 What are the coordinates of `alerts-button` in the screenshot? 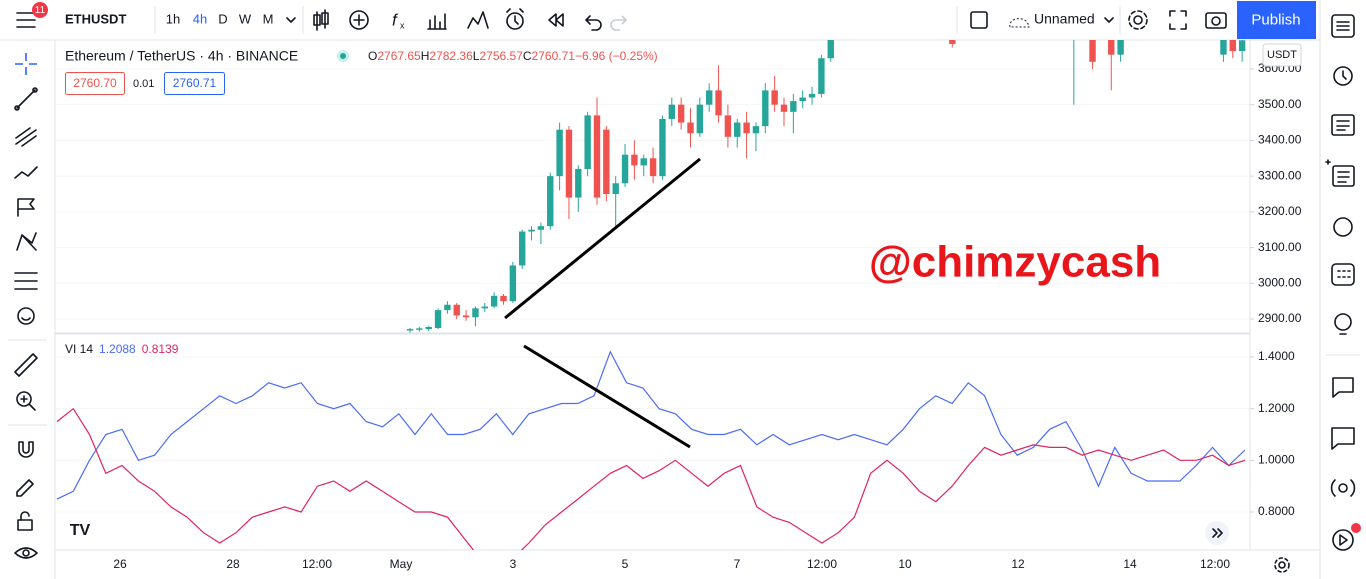 It's located at (1343, 76).